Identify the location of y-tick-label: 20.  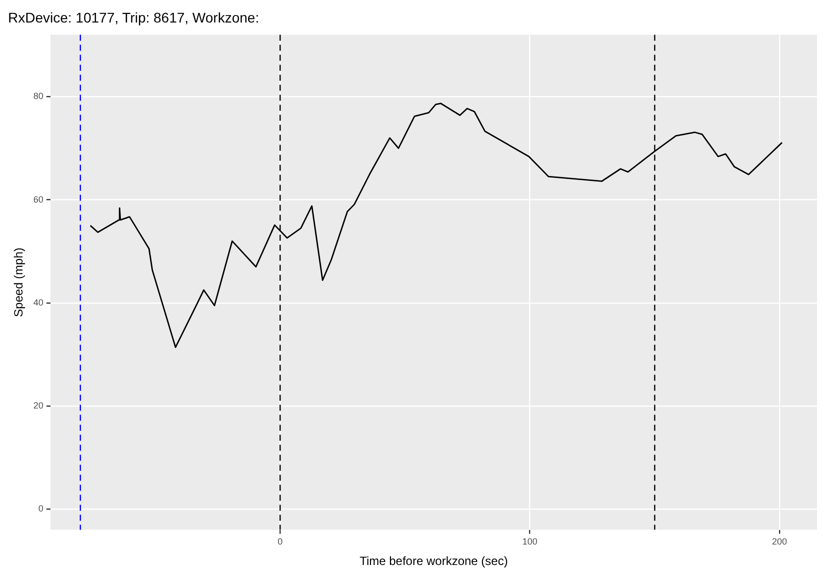
(38, 405).